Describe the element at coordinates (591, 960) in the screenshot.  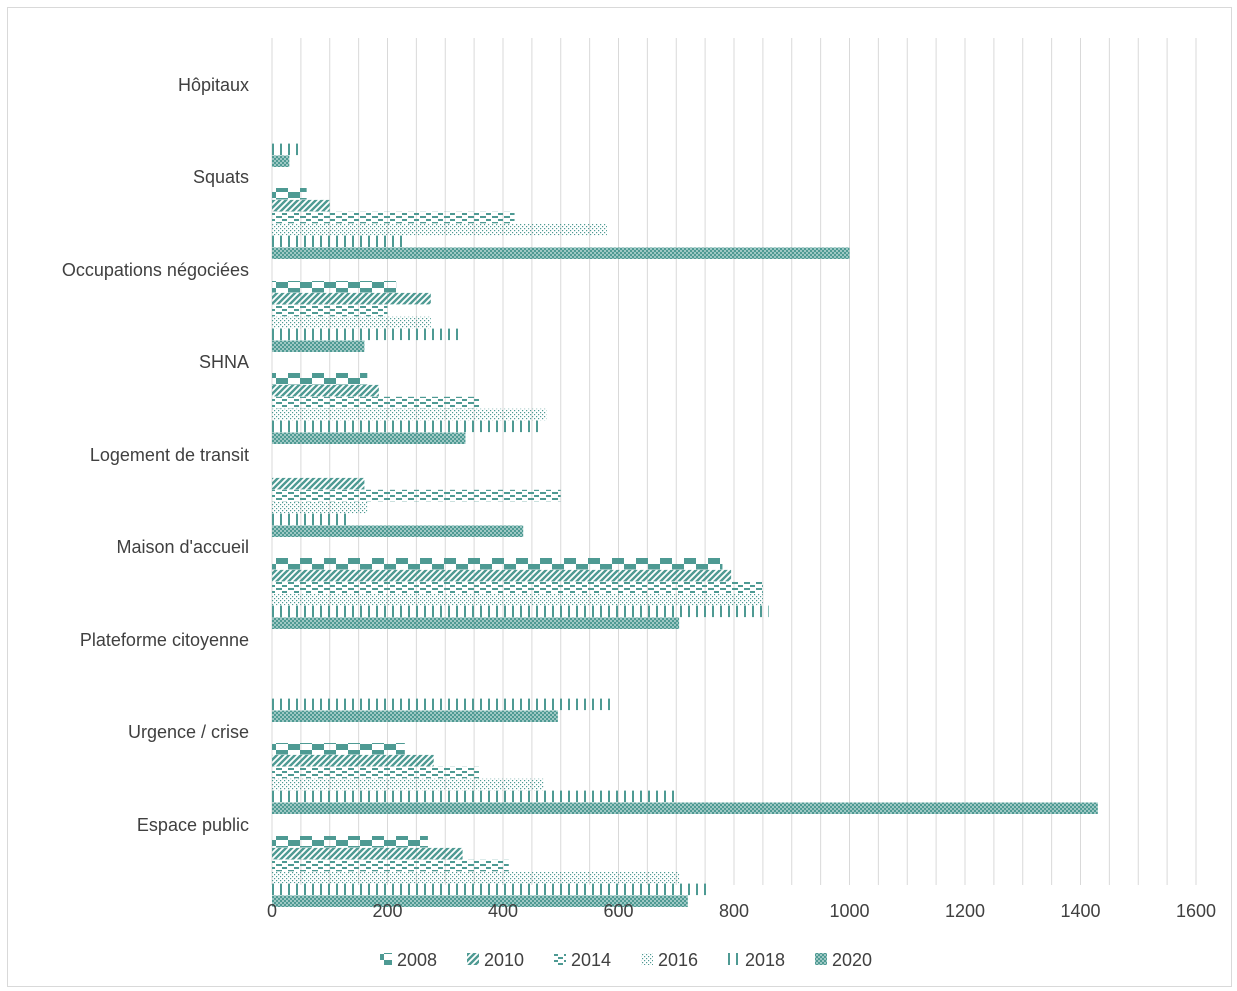
I see `legend-label: 2014` at that location.